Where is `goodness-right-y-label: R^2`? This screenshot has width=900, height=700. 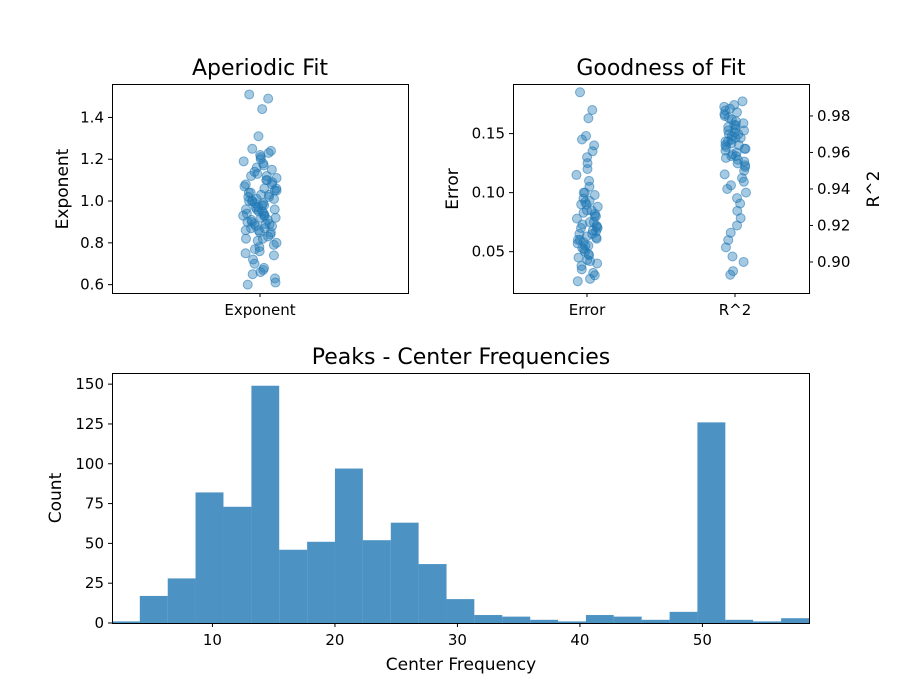 goodness-right-y-label: R^2 is located at coordinates (874, 189).